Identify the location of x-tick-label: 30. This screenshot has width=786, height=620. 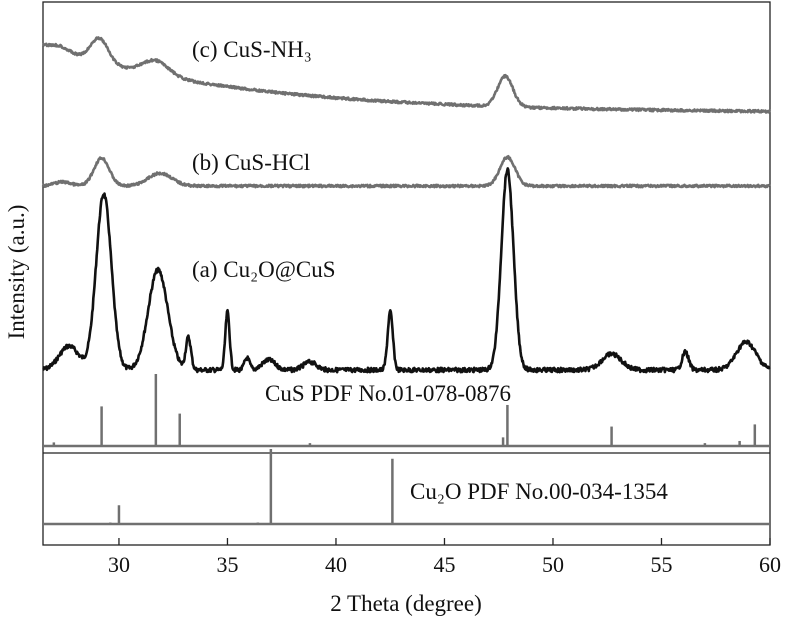
(119, 564).